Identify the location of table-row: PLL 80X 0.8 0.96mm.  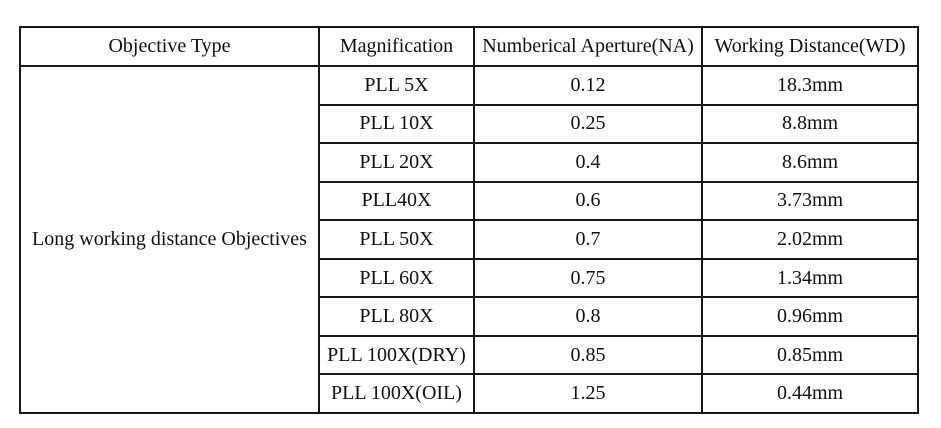
(469, 316).